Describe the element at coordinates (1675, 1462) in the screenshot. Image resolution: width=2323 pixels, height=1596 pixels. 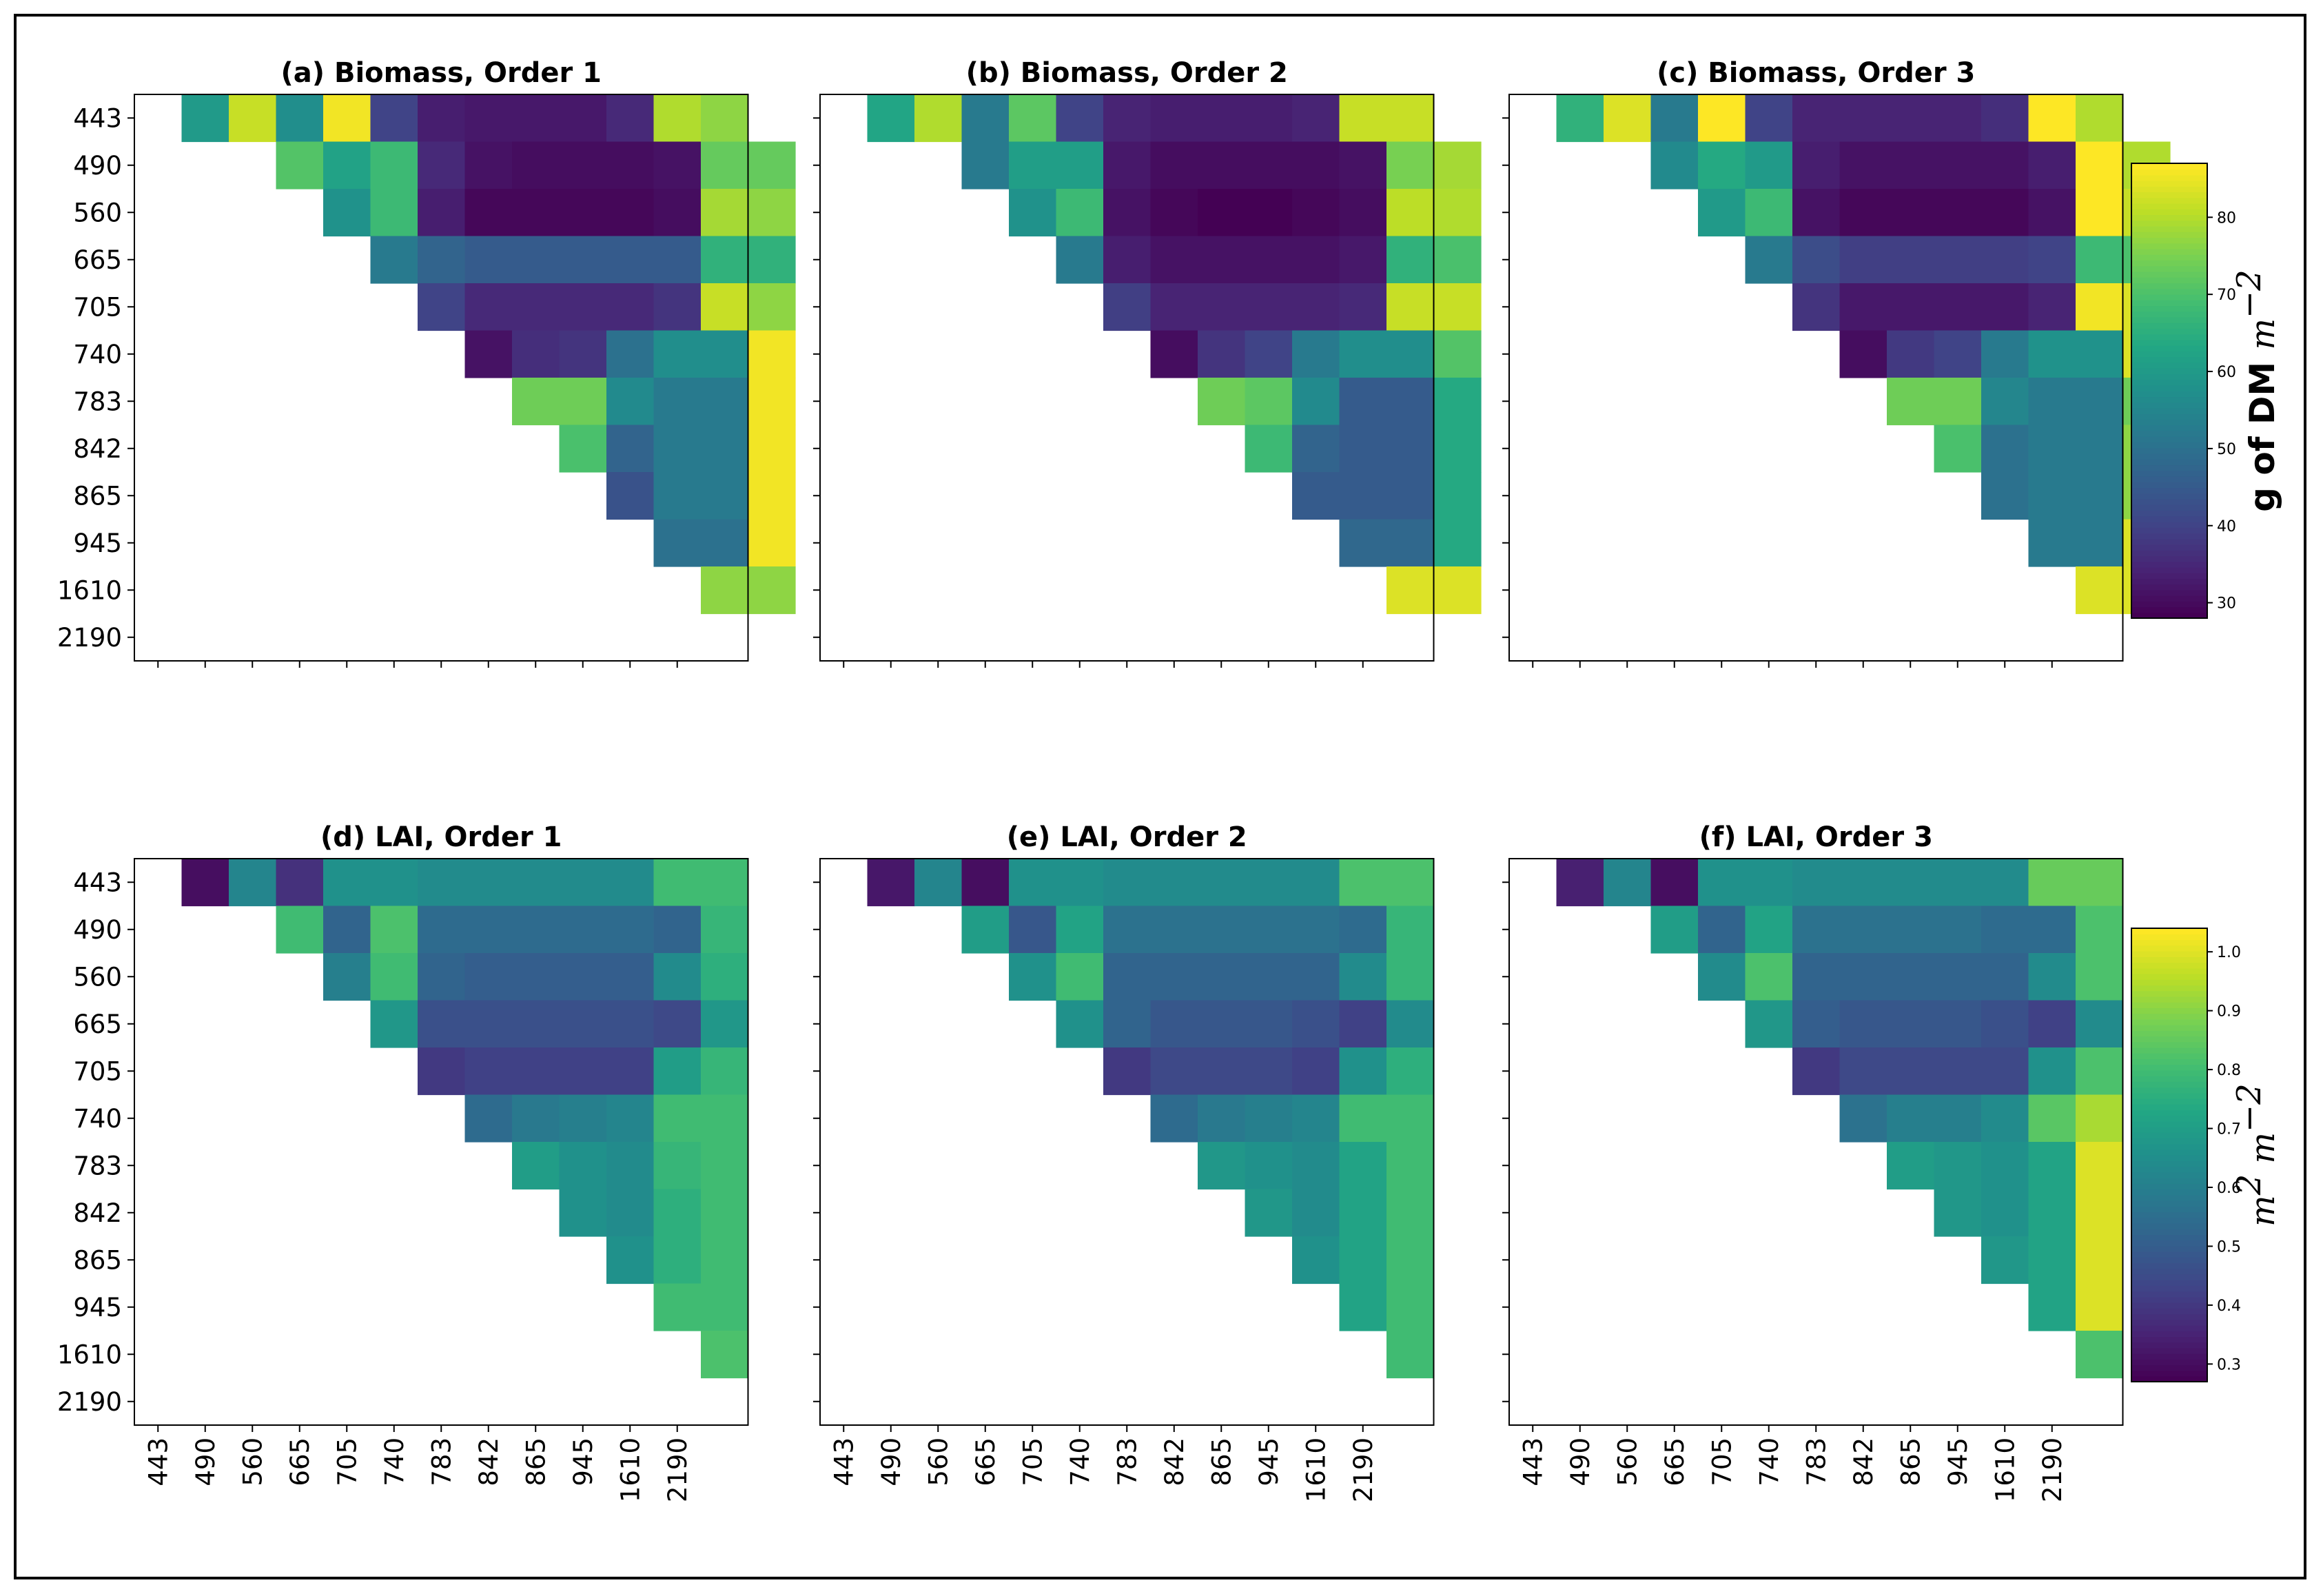
I see `x-tick-label: 665` at that location.